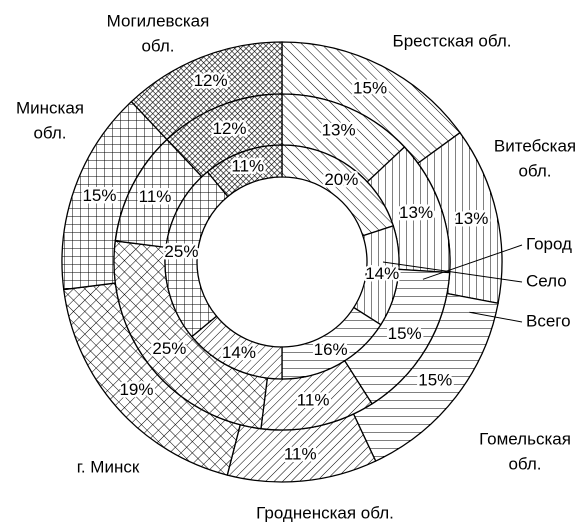 Image resolution: width=588 pixels, height=524 pixels. What do you see at coordinates (108, 466) in the screenshot?
I see `category-label: г. Минск` at bounding box center [108, 466].